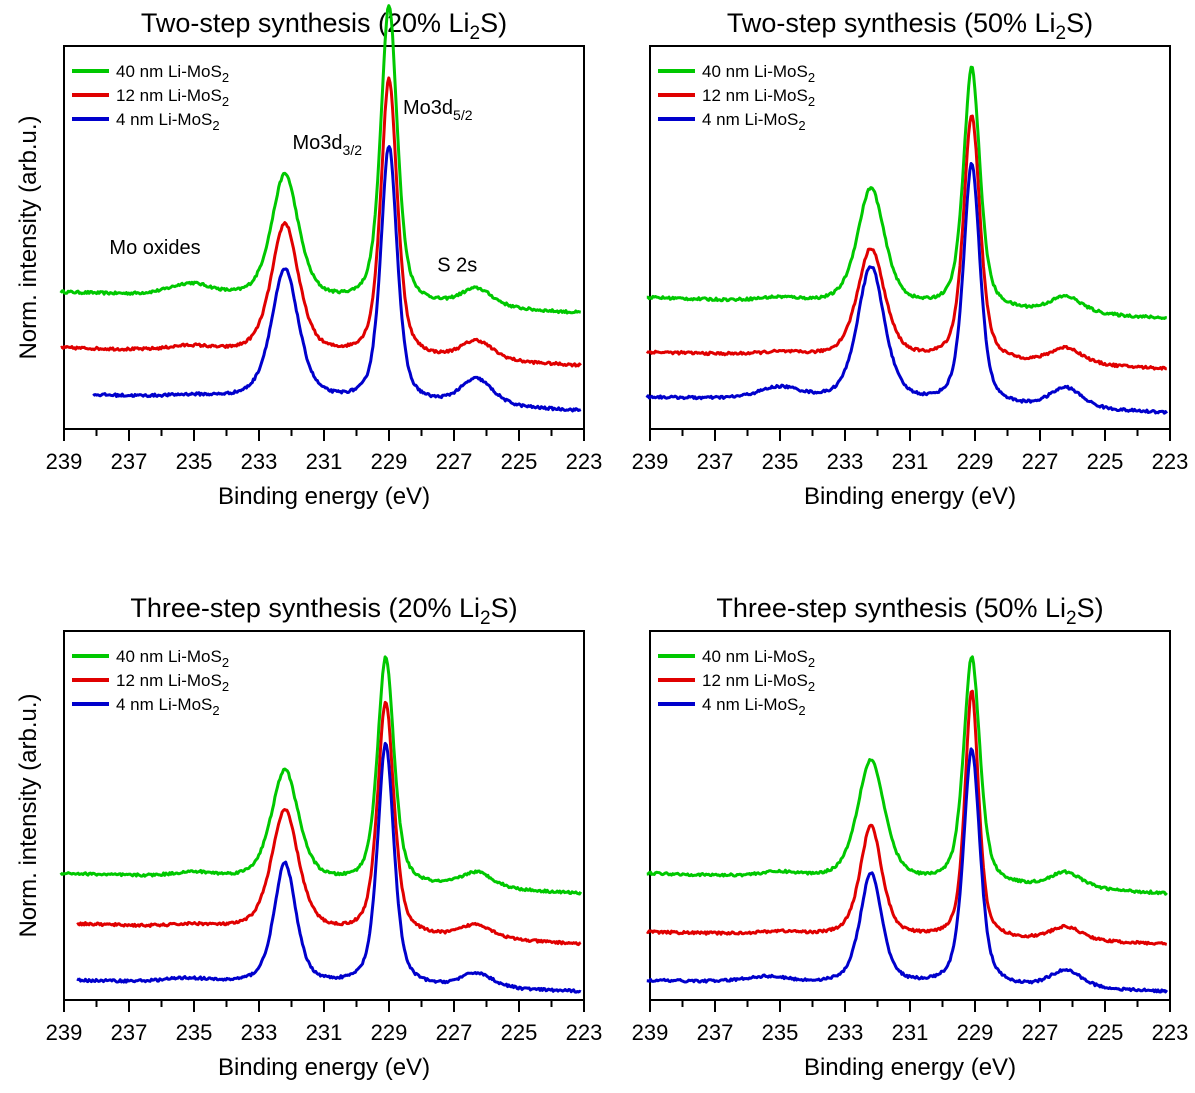 The height and width of the screenshot is (1093, 1195). I want to click on peak-annotation: Mo oxides, so click(154, 248).